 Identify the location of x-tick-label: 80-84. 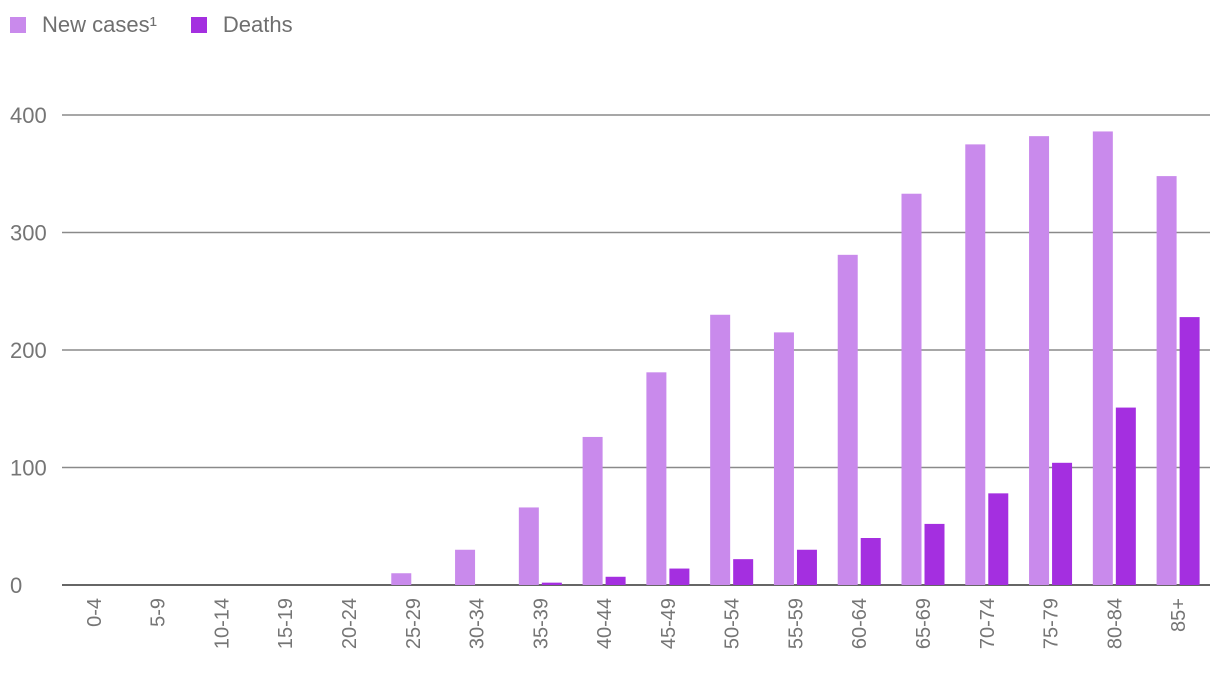
(1115, 623).